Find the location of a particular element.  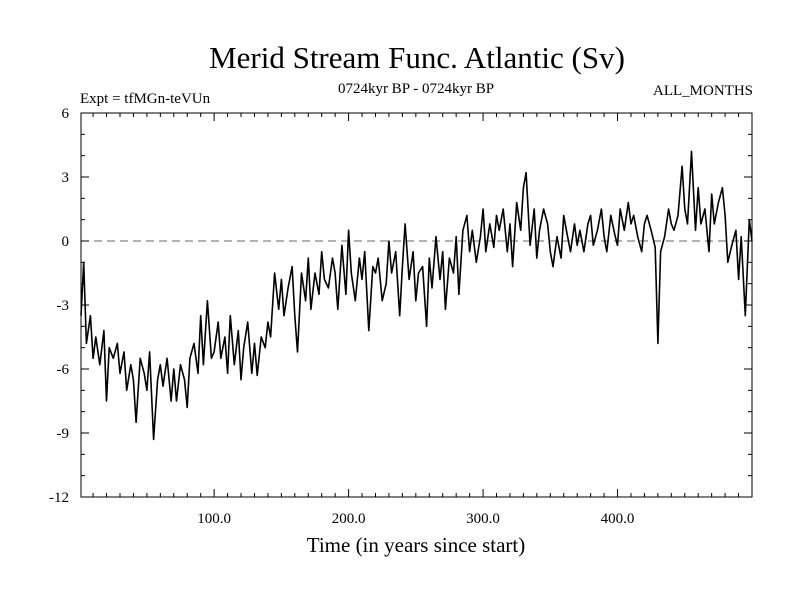

y-tick-label: -6 is located at coordinates (63, 370).